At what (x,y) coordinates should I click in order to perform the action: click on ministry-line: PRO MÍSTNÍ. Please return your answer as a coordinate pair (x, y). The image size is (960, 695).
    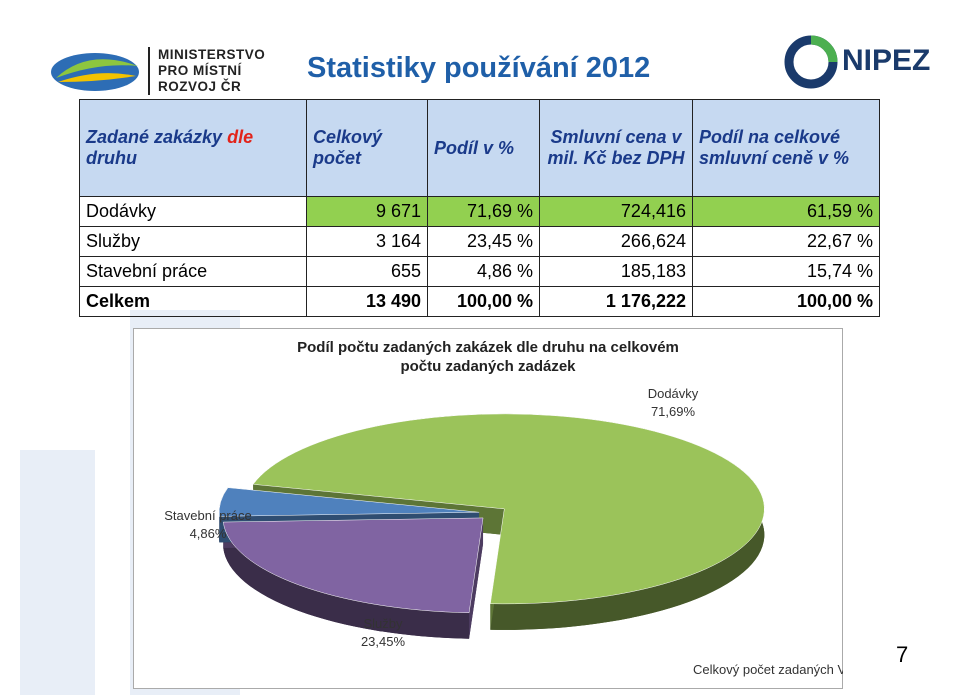
    Looking at the image, I should click on (200, 70).